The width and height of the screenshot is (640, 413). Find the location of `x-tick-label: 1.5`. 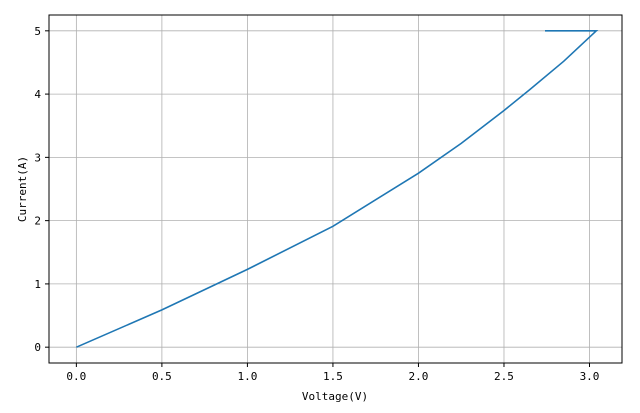

x-tick-label: 1.5 is located at coordinates (333, 376).